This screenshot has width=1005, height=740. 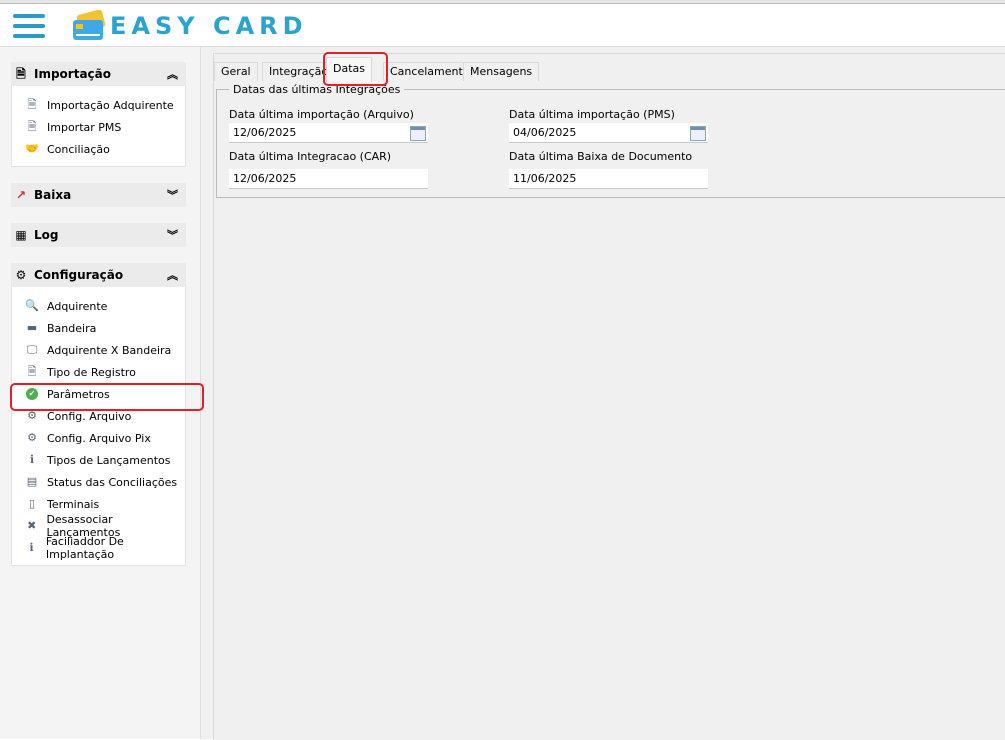 I want to click on document-remove-icon: ✖, so click(x=32, y=525).